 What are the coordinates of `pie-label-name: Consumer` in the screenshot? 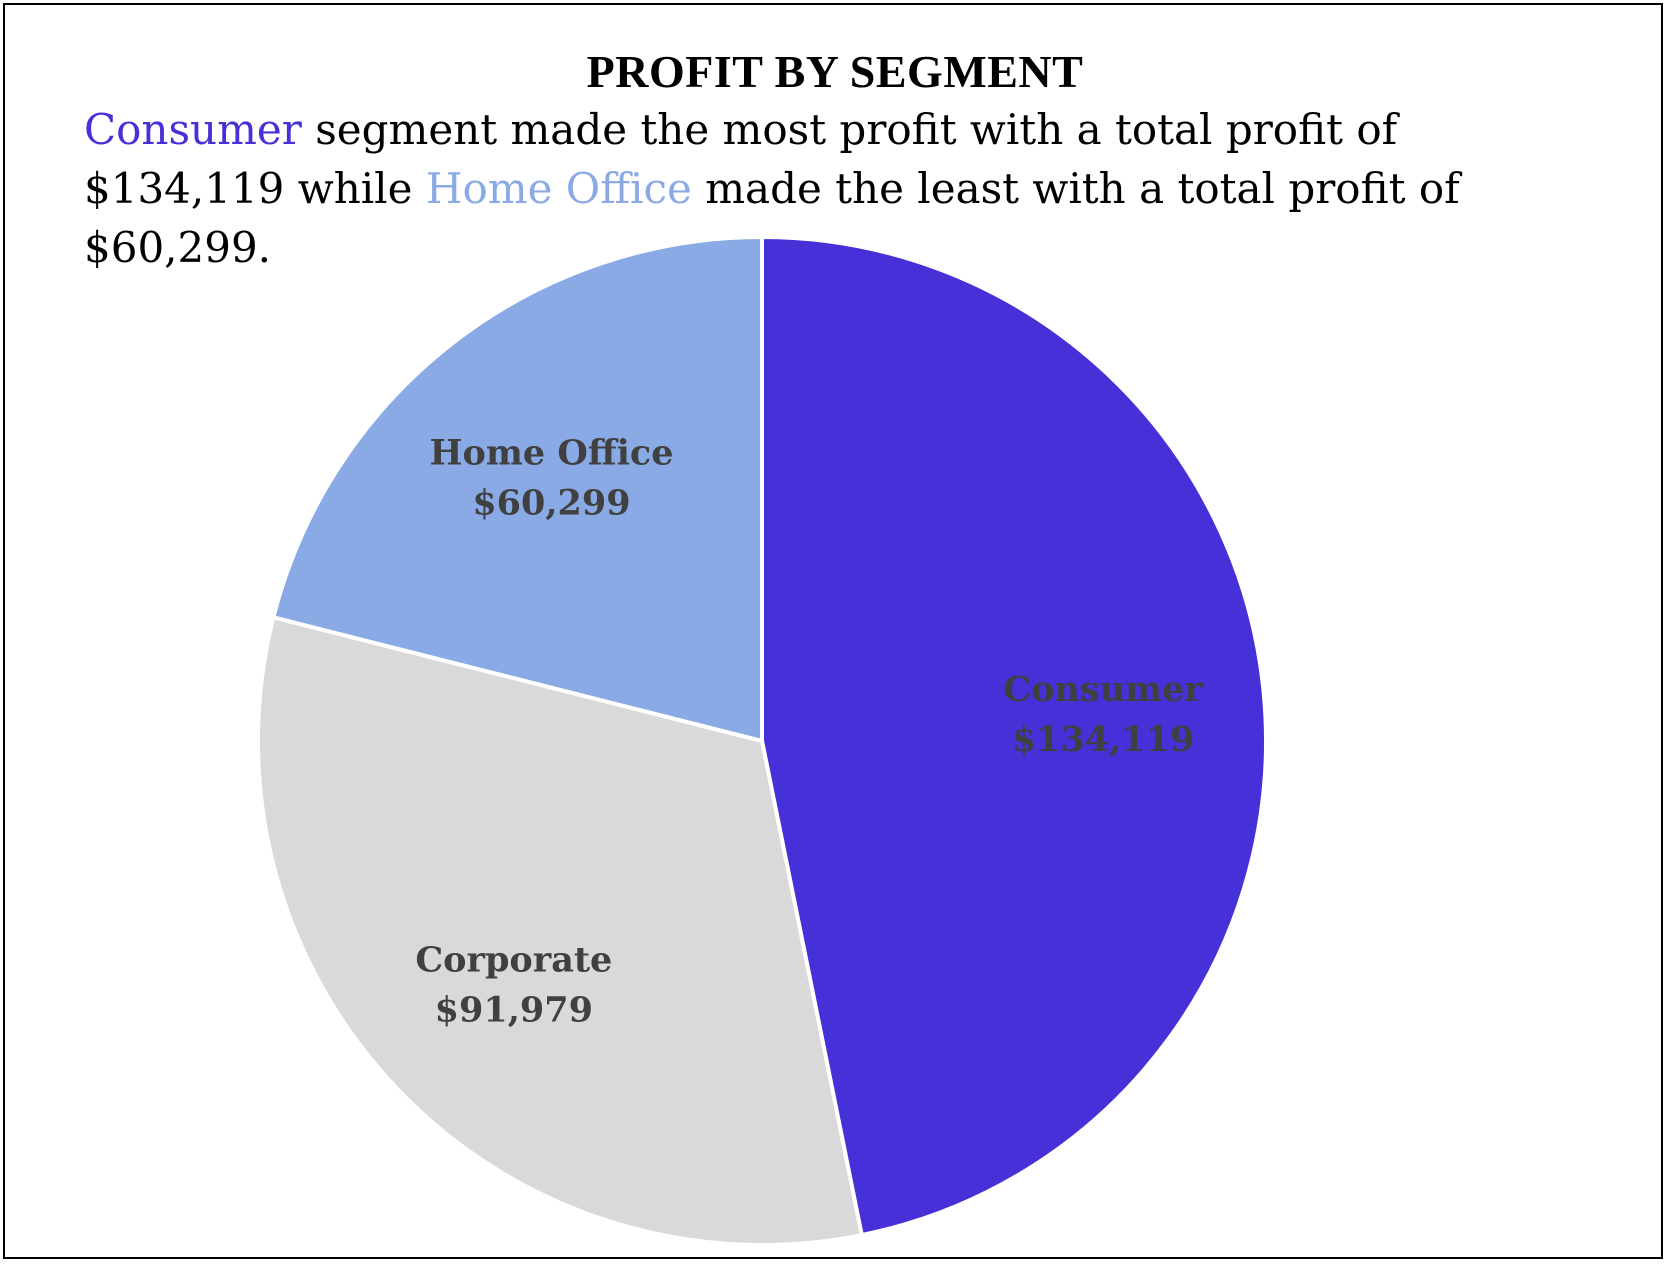 It's located at (1103, 689).